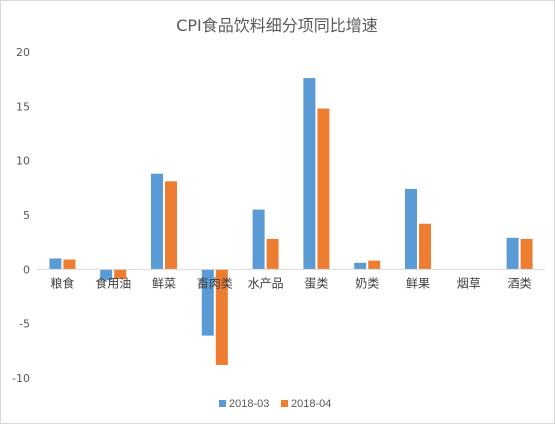 The image size is (555, 424). Describe the element at coordinates (23, 161) in the screenshot. I see `y-tick-label: 10` at that location.